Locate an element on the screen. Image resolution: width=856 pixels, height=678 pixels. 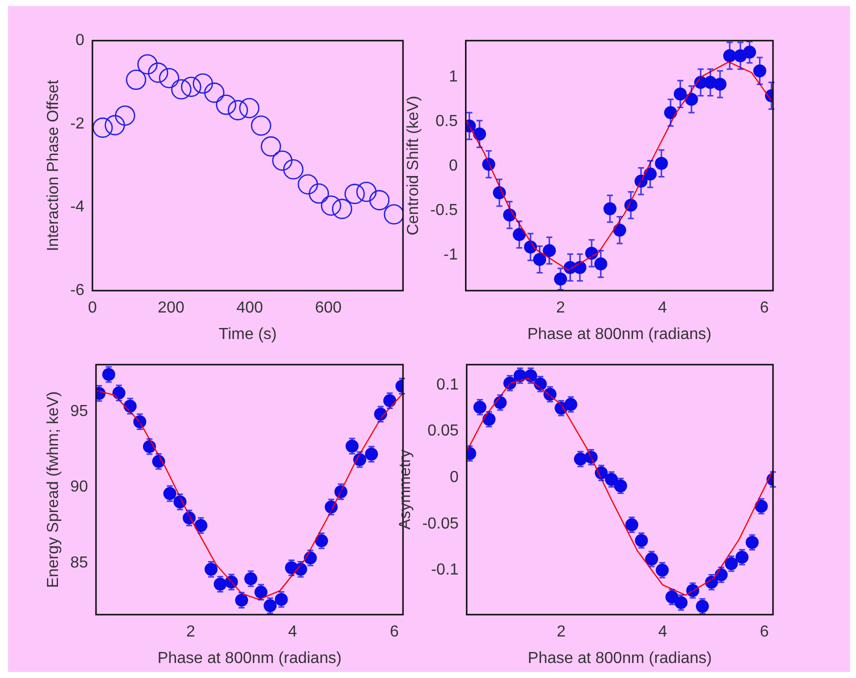
y-tick-label: -4 is located at coordinates (77, 207).